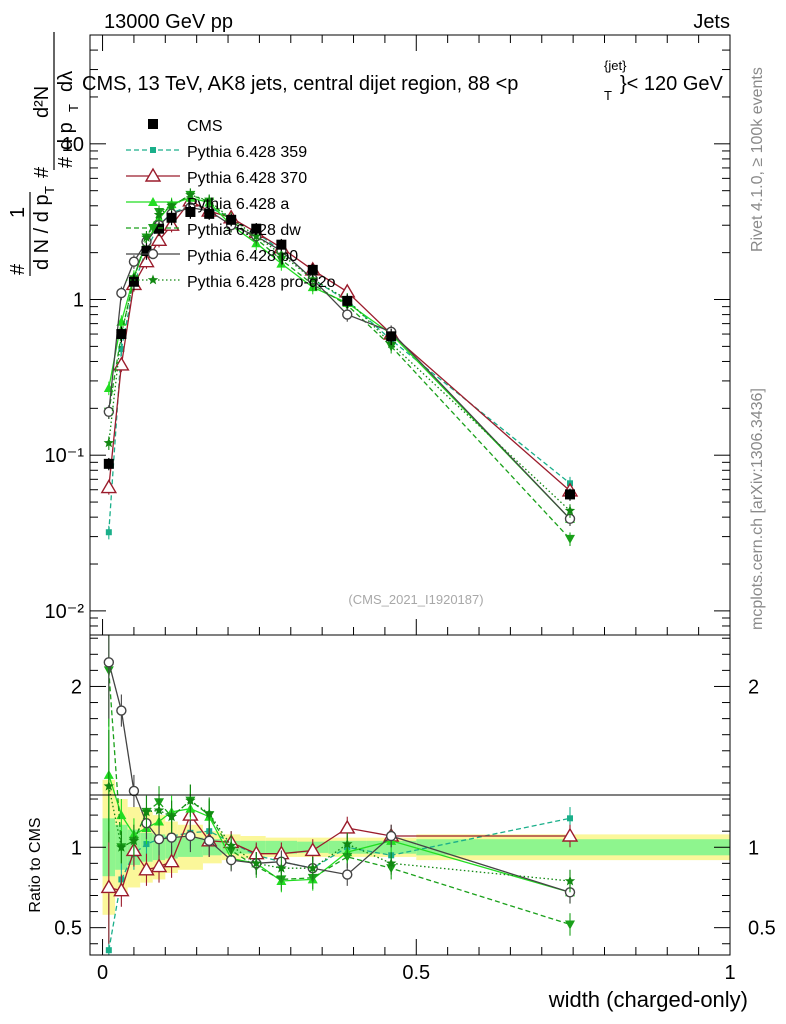 Image resolution: width=786 pixels, height=1024 pixels. I want to click on legend-label-6: Pythia 6.428 pro-q2o, so click(261, 282).